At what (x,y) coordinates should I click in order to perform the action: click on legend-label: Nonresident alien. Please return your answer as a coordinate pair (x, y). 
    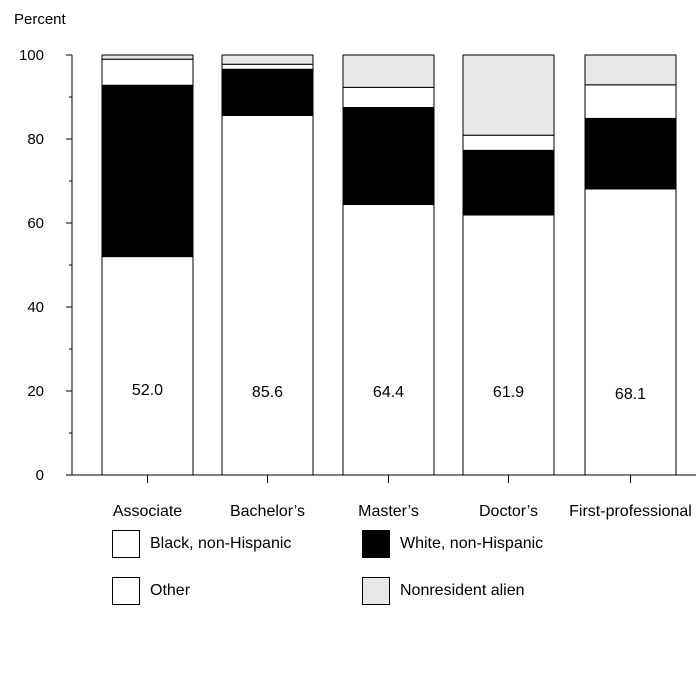
    Looking at the image, I should click on (462, 590).